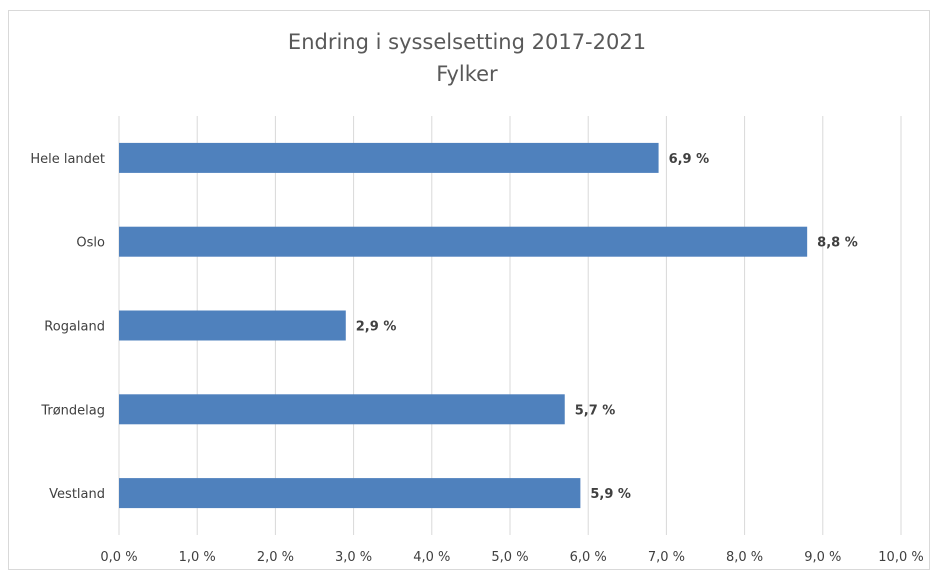 This screenshot has width=934, height=573. What do you see at coordinates (744, 557) in the screenshot?
I see `x-tick-label: 8,0 %` at bounding box center [744, 557].